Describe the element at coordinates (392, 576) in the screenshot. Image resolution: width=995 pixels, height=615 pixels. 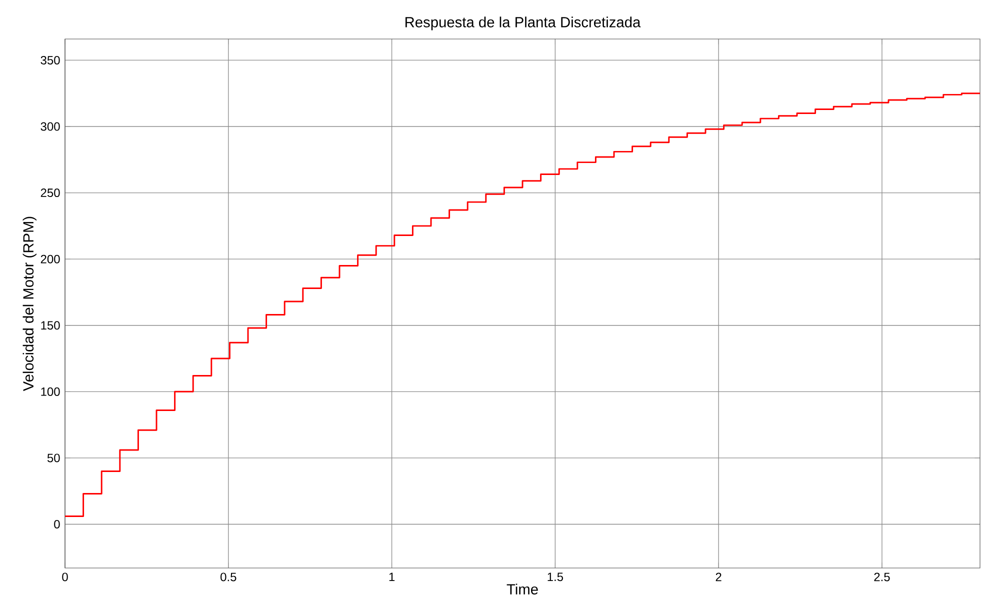
I see `x-tick-label: 1` at that location.